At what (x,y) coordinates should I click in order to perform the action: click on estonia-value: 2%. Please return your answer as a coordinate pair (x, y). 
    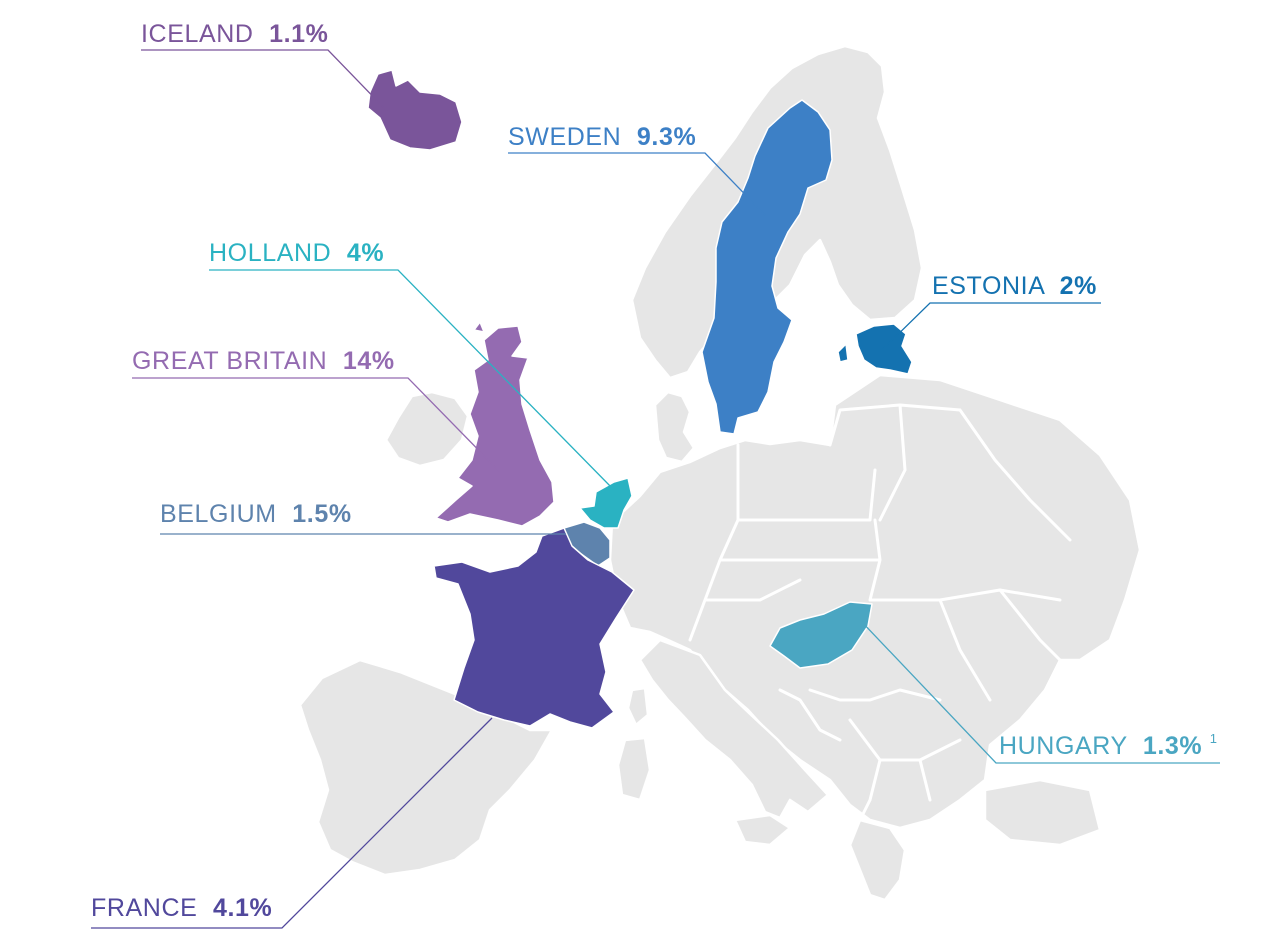
    Looking at the image, I should click on (1078, 286).